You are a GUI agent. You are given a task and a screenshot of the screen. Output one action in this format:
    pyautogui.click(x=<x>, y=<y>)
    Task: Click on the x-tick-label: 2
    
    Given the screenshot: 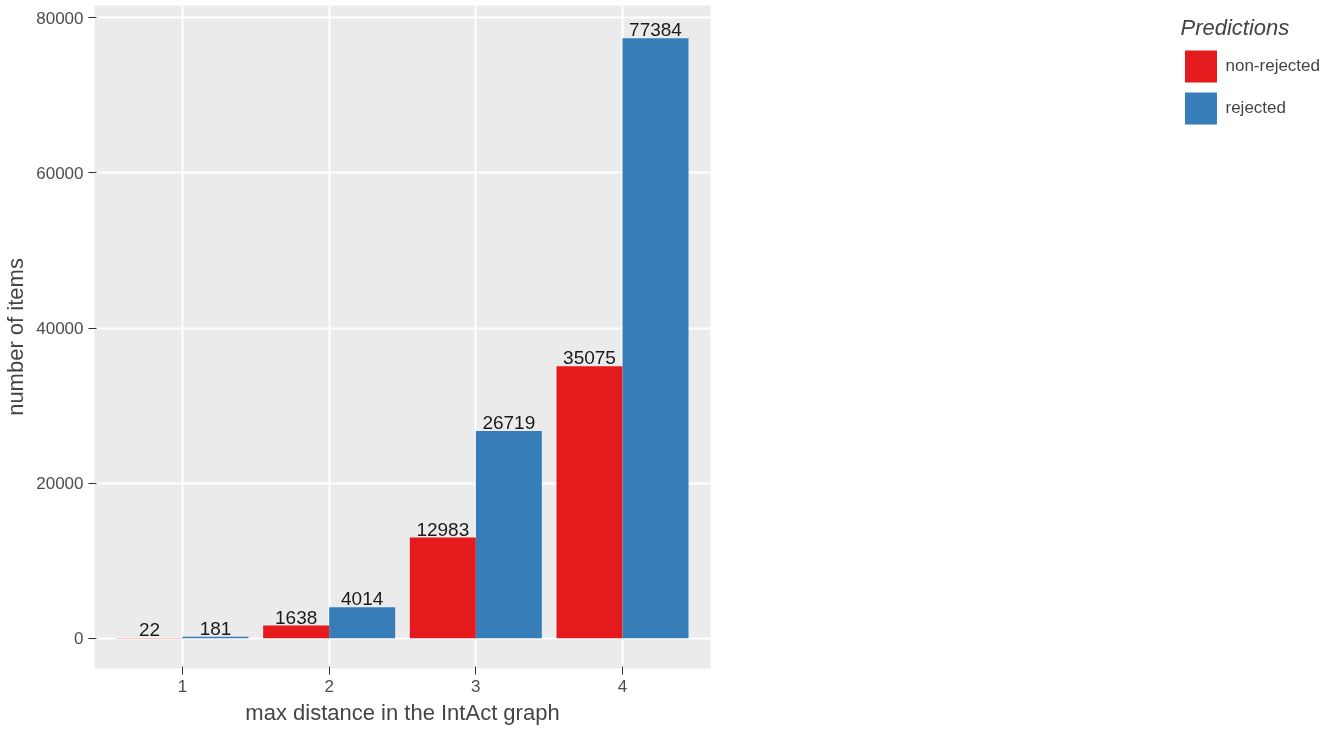 What is the action you would take?
    pyautogui.click(x=329, y=686)
    